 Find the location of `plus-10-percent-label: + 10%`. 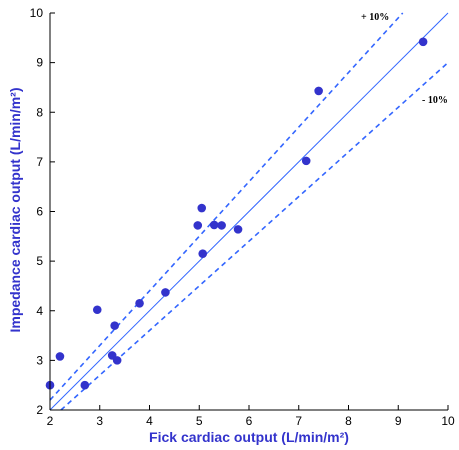

plus-10-percent-label: + 10% is located at coordinates (375, 17).